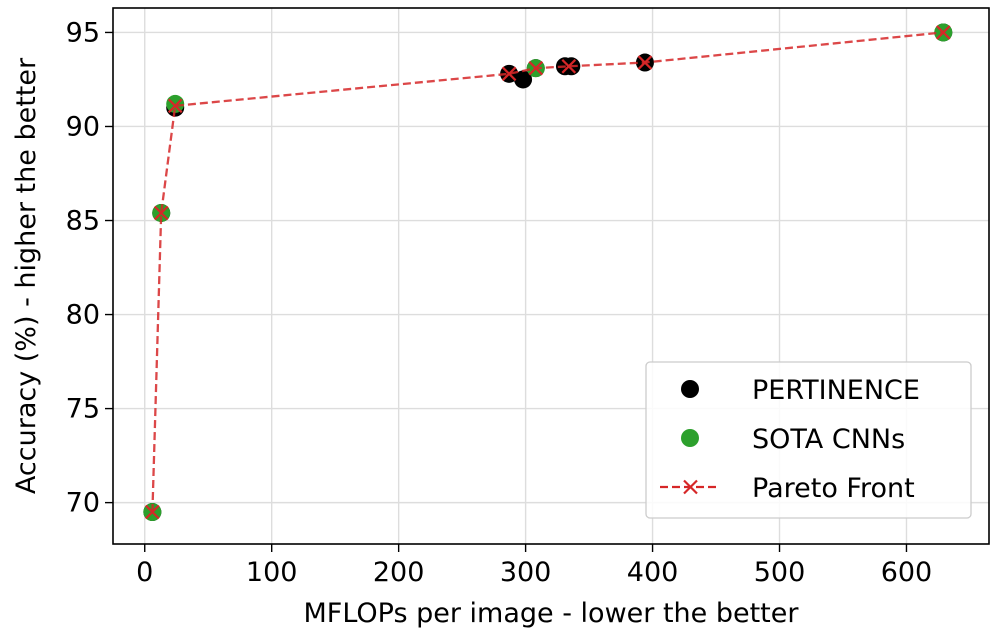 Image resolution: width=997 pixels, height=638 pixels. I want to click on x-tick-label: 200, so click(399, 572).